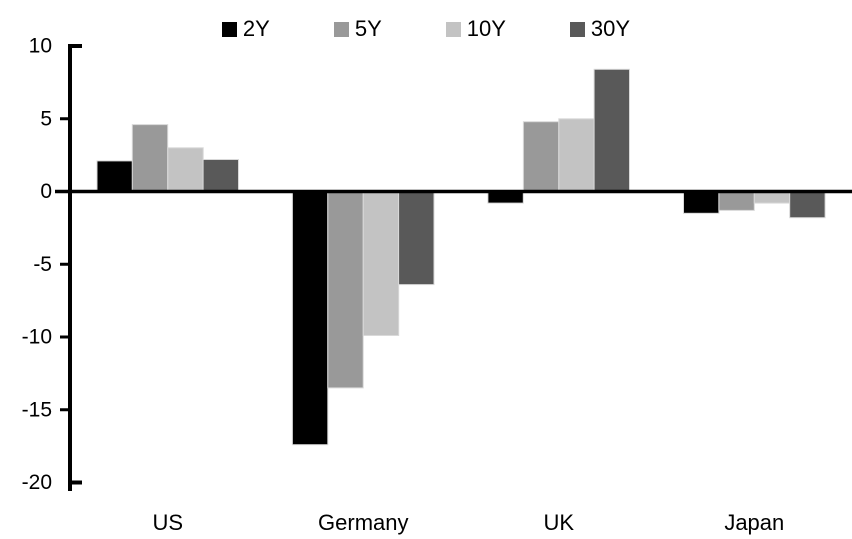 This screenshot has height=539, width=852. Describe the element at coordinates (701, 202) in the screenshot. I see `bar-japan-2y` at that location.